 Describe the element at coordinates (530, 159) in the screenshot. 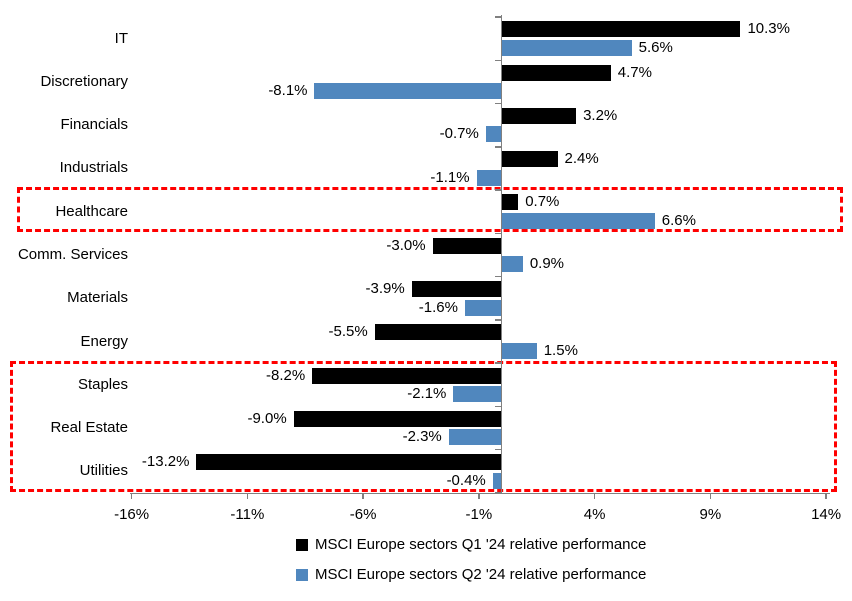

I see `q1-bar-industrials` at that location.